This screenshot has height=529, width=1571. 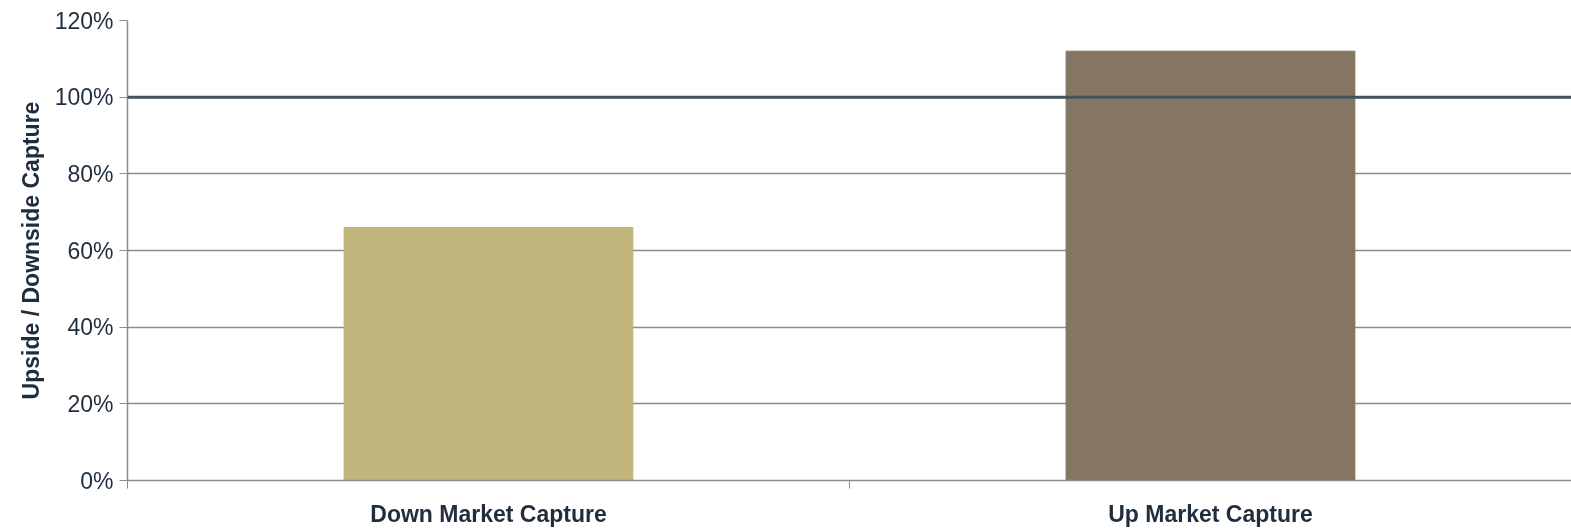 I want to click on y-tick-label: 100%, so click(x=84, y=97).